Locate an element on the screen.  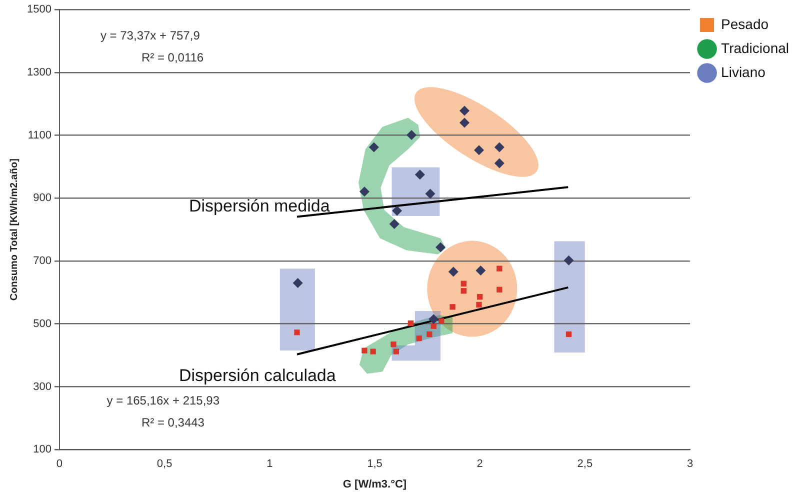
series-label: Dispersión medida is located at coordinates (259, 206).